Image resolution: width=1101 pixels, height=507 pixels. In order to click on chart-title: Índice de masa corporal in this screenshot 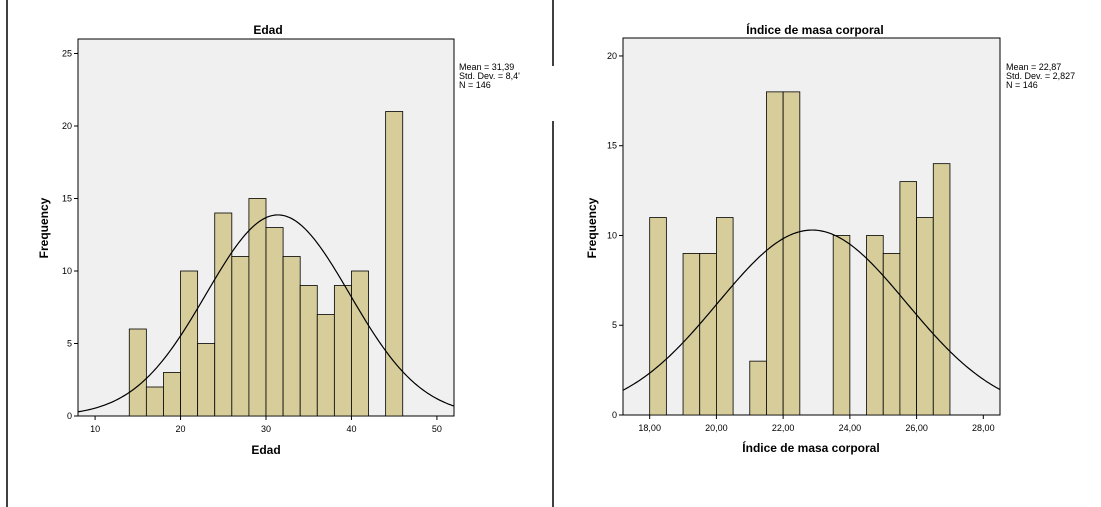, I will do `click(814, 29)`.